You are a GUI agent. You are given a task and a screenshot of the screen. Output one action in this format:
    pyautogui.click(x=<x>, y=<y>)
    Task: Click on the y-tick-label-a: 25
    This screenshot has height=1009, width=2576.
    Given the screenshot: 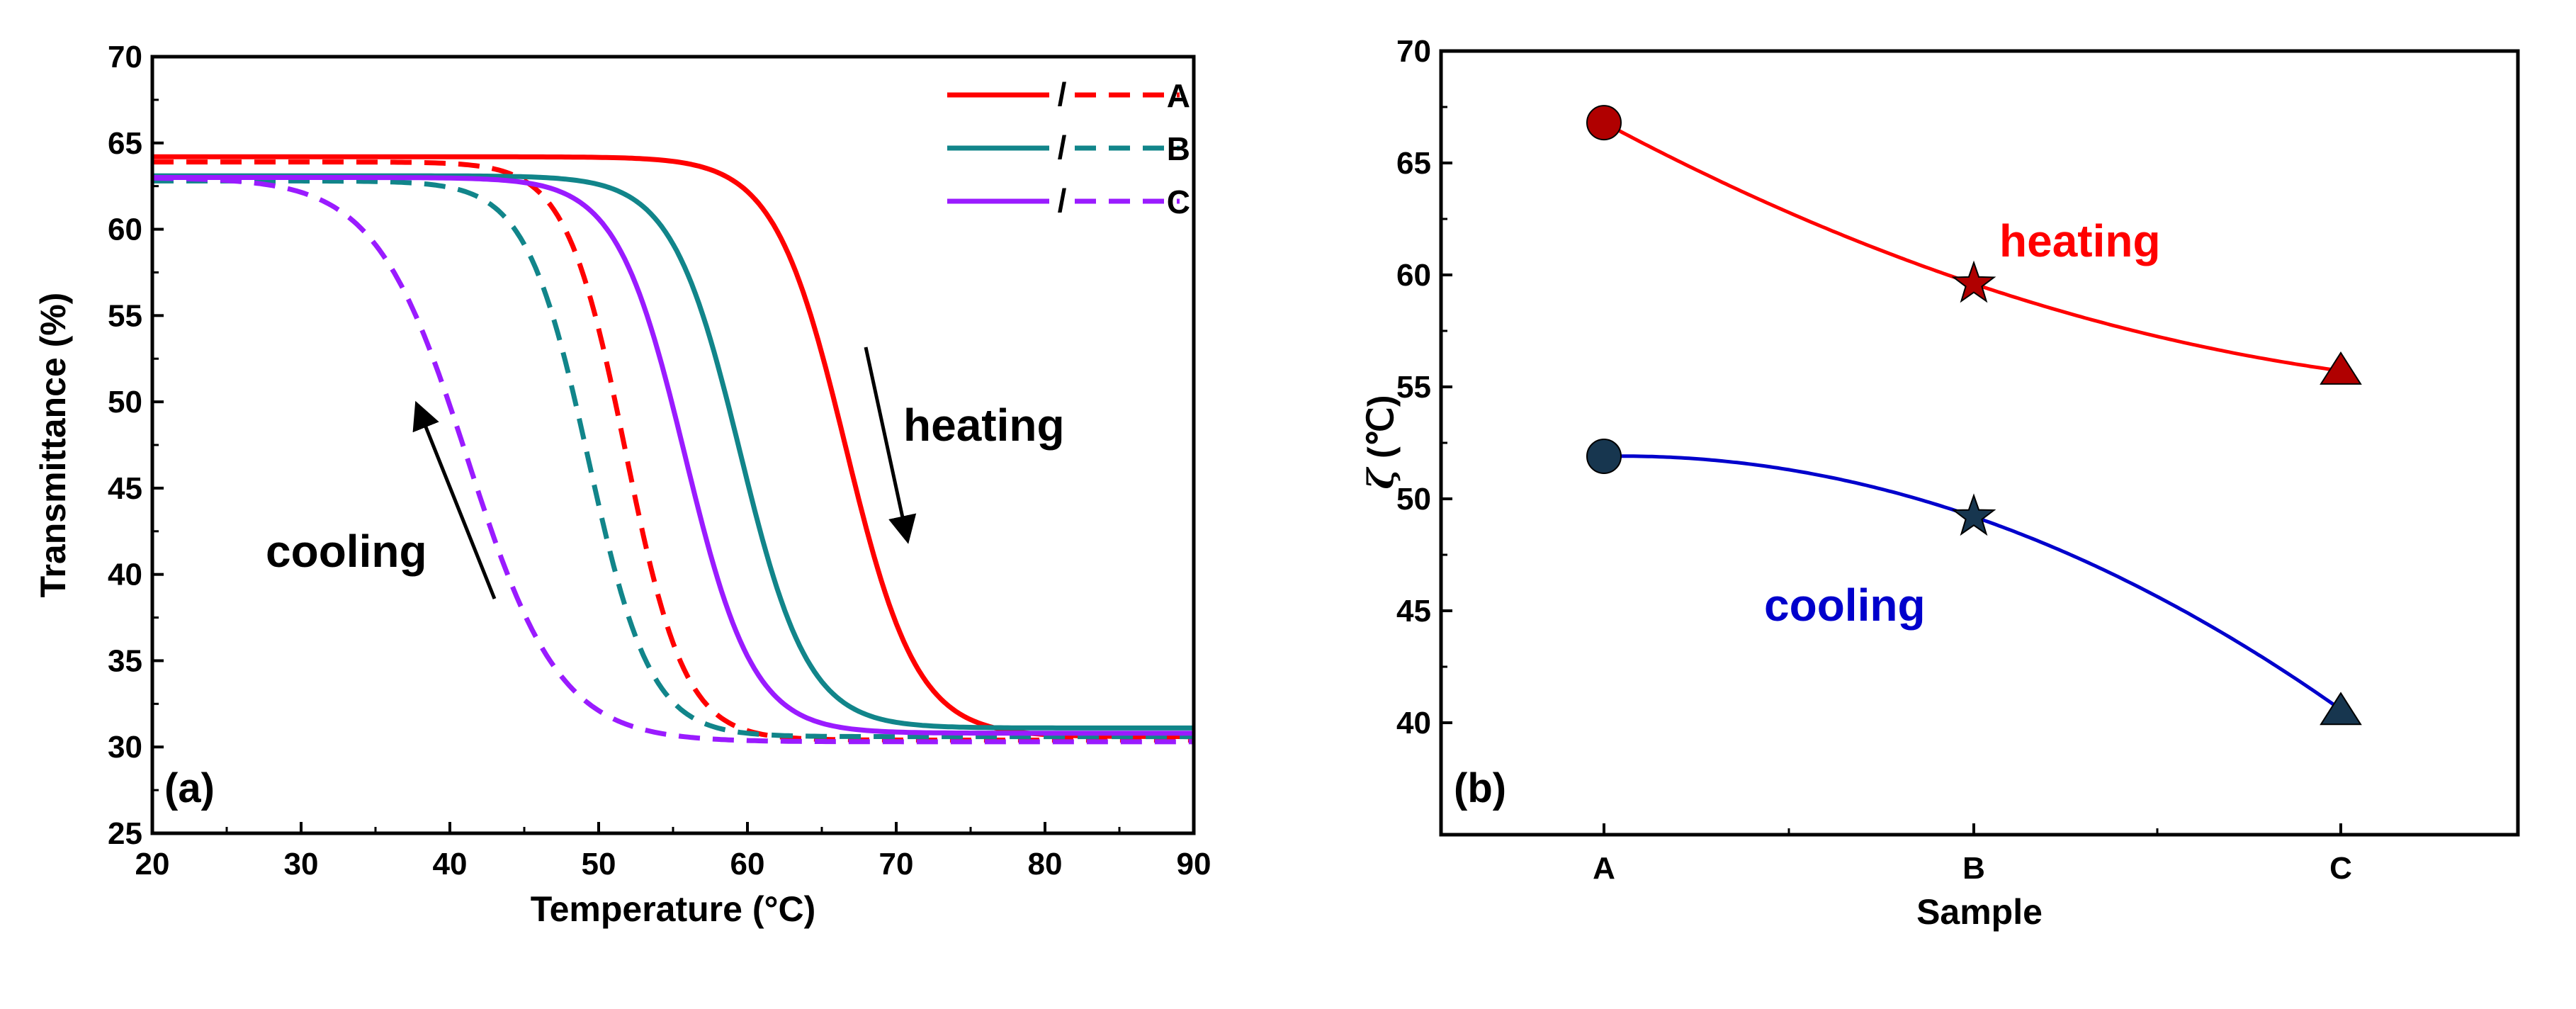 What is the action you would take?
    pyautogui.click(x=125, y=833)
    